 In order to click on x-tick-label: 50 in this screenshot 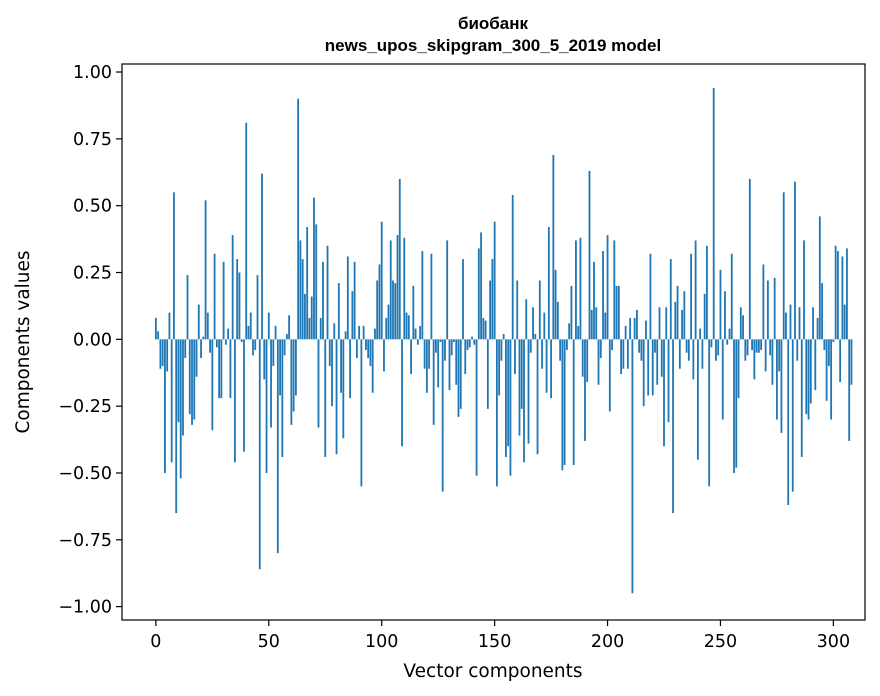, I will do `click(269, 642)`.